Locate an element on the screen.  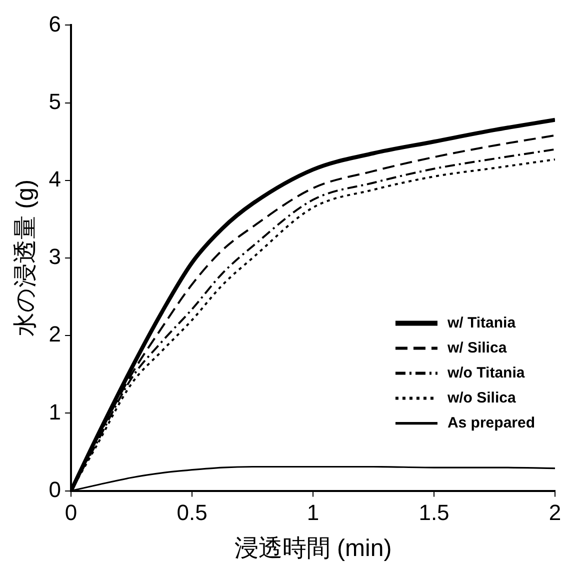
y-tick-label: 6 is located at coordinates (55, 23).